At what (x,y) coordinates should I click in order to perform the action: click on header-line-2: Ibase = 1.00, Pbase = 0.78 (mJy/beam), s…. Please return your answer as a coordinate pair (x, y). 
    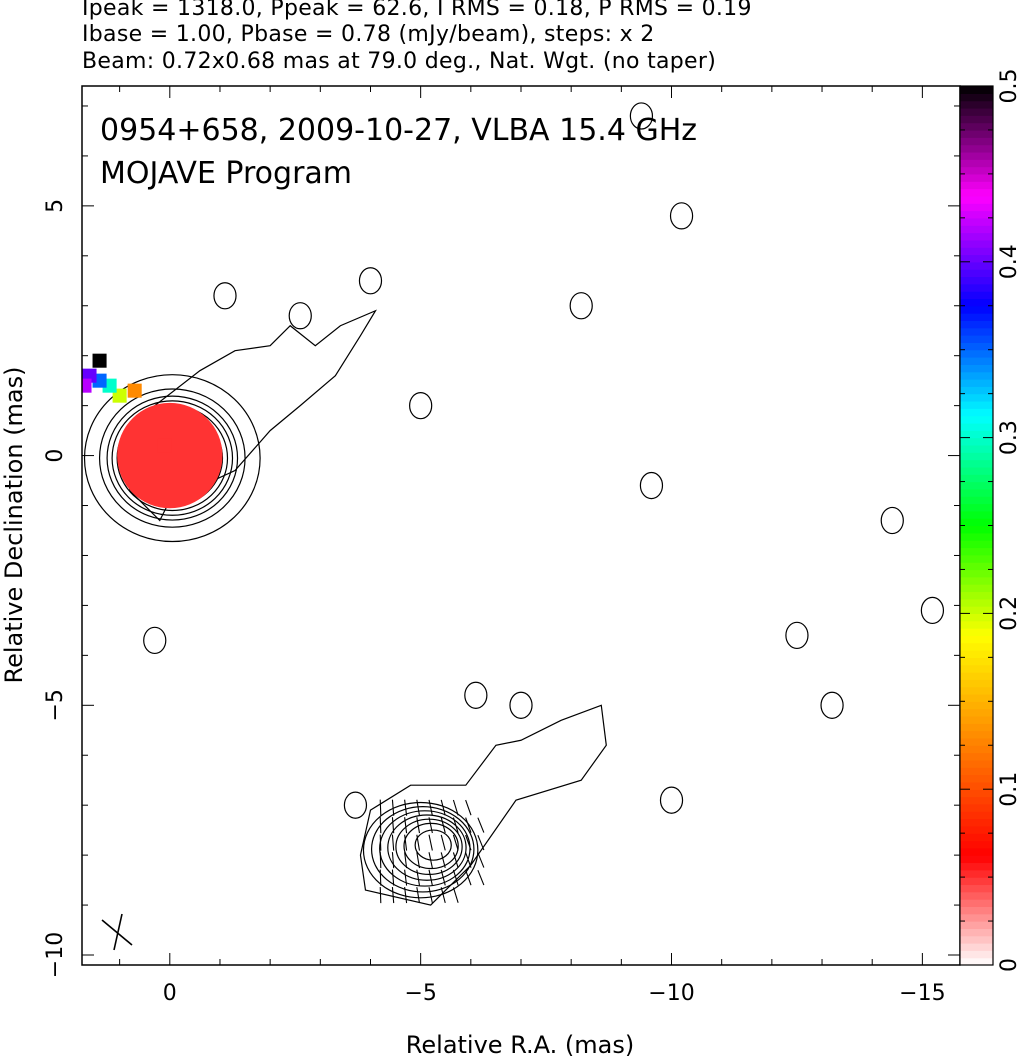
    Looking at the image, I should click on (368, 34).